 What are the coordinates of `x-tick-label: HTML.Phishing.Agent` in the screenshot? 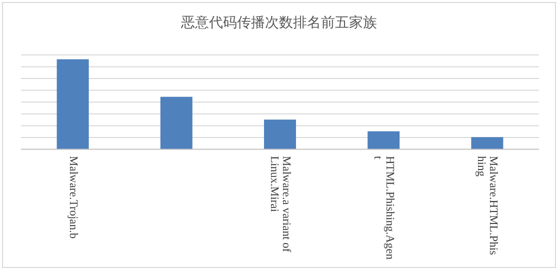 It's located at (384, 208).